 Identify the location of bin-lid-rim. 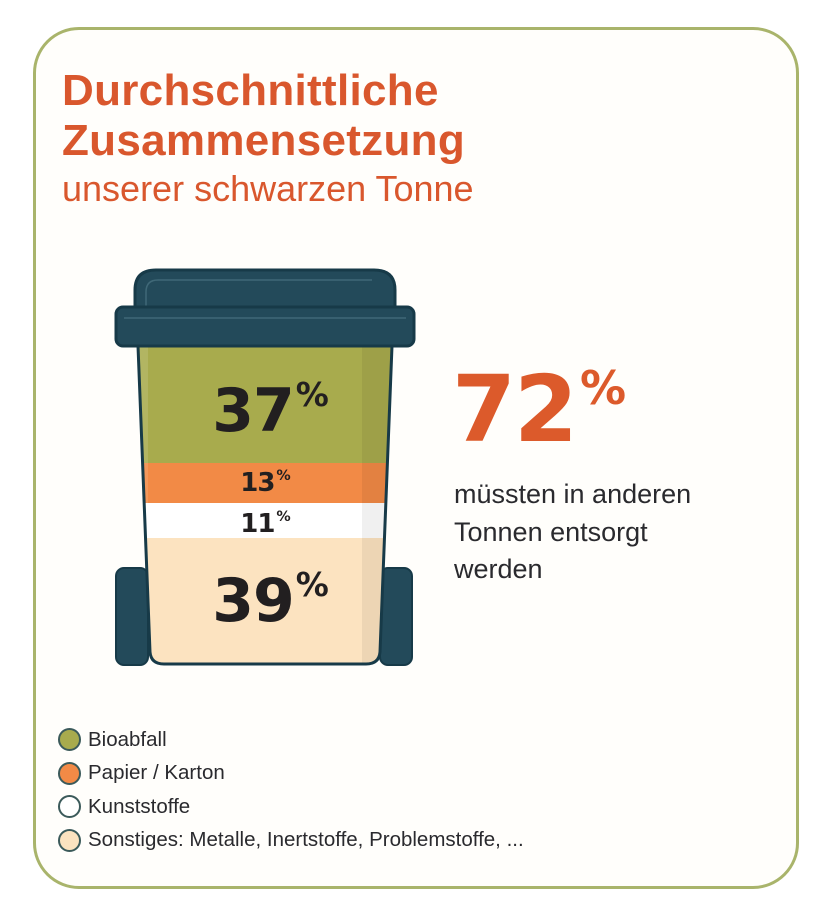
(265, 326).